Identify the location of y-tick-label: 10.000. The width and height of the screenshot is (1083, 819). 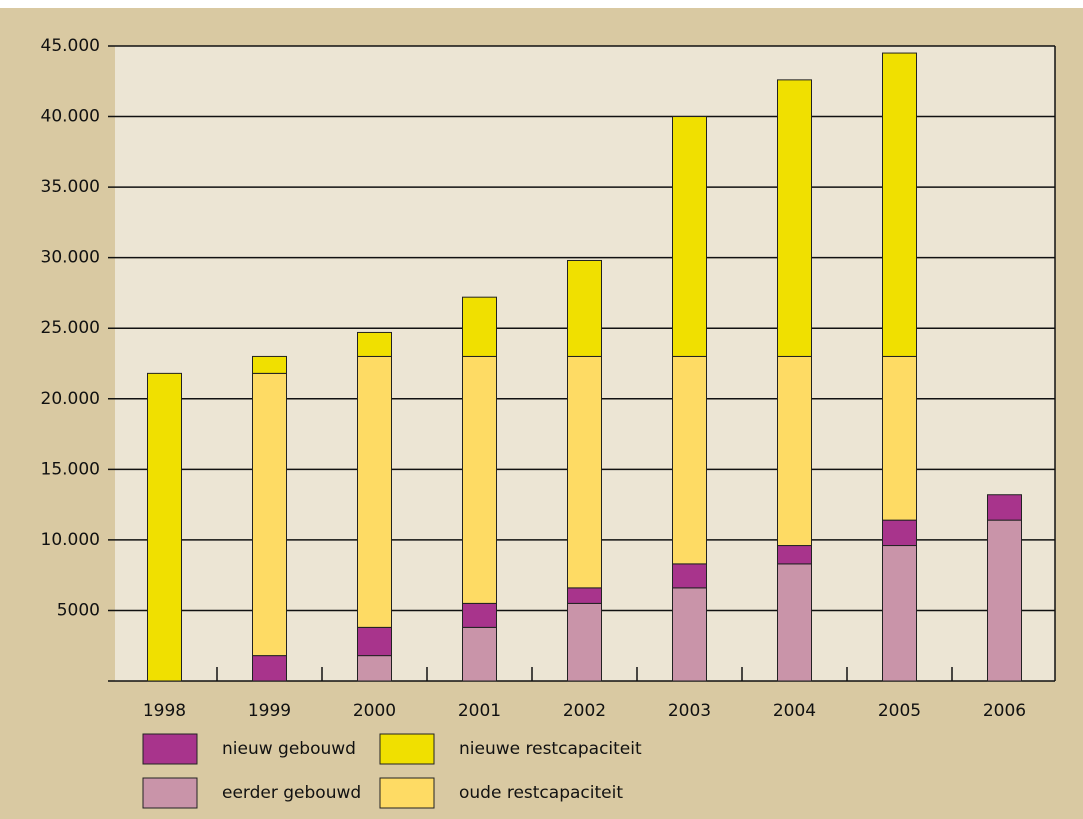
(70, 540).